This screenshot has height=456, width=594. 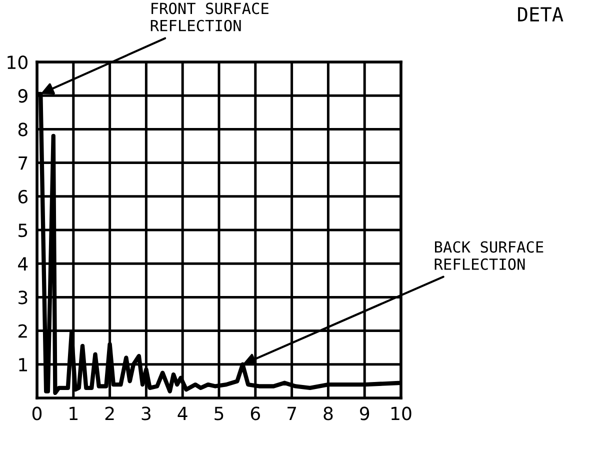 I want to click on x-tick-label: 4, so click(x=183, y=413).